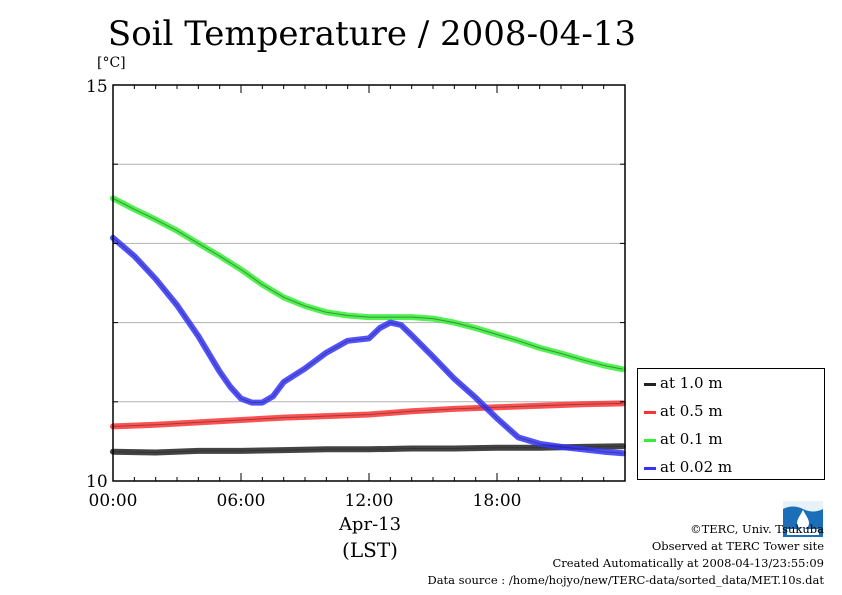  Describe the element at coordinates (696, 467) in the screenshot. I see `legend-label: at 0.02 m` at that location.